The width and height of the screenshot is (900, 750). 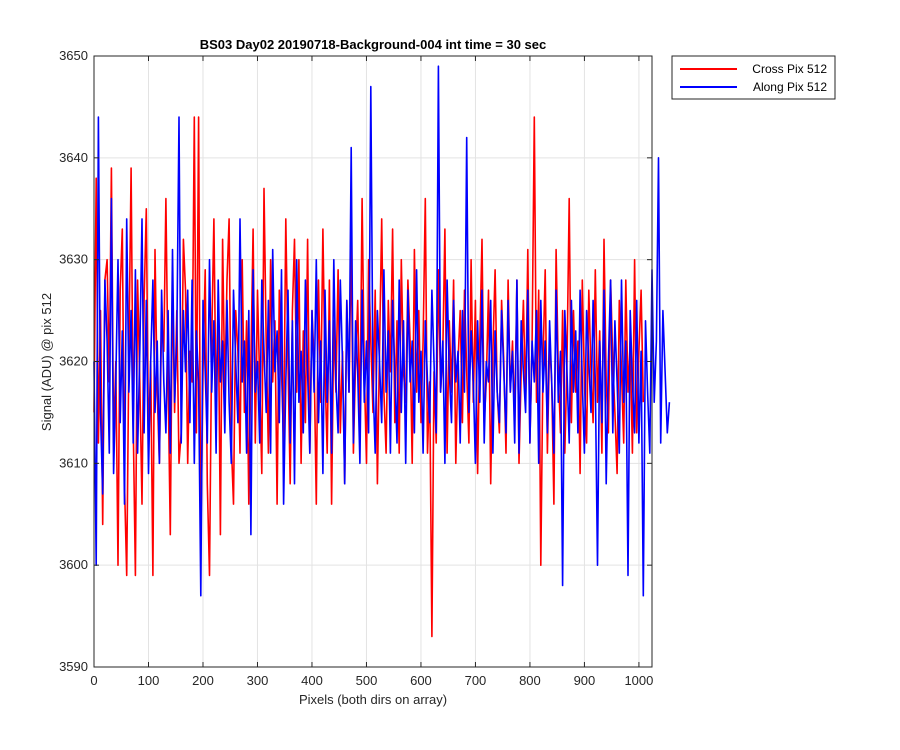 I want to click on y-axis-label: Signal (ADU) @ pix 512, so click(x=46, y=362).